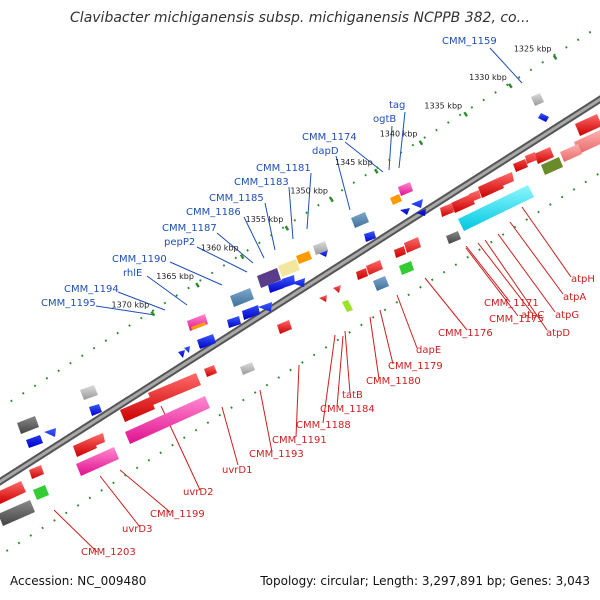  What do you see at coordinates (265, 219) in the screenshot?
I see `kbp-label: 1355 kbp` at bounding box center [265, 219].